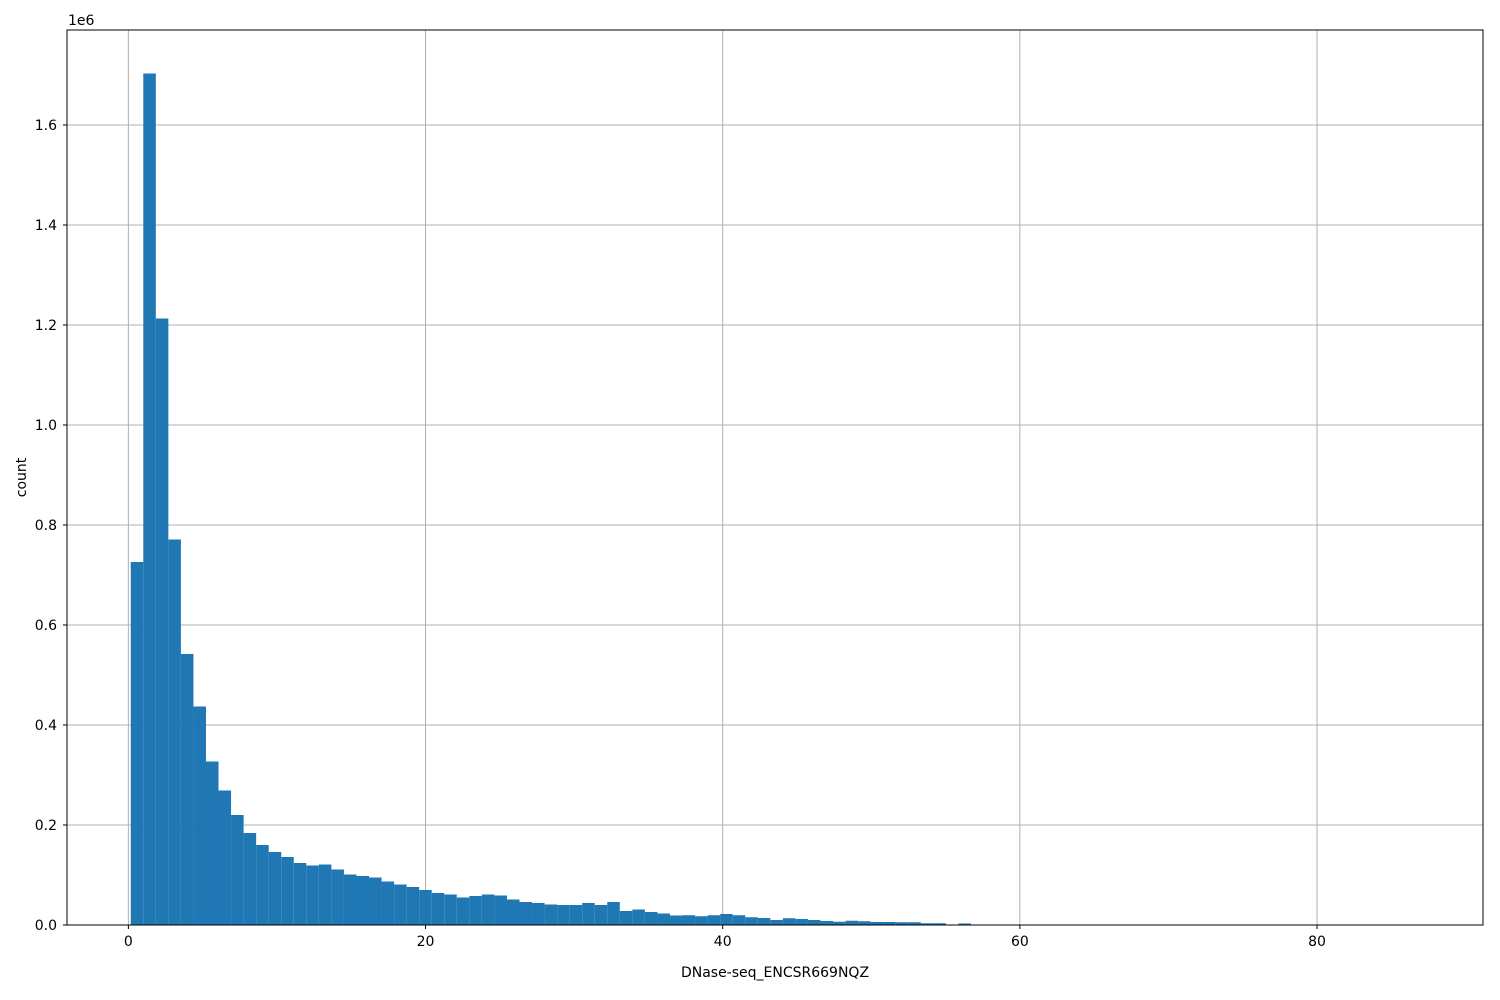  What do you see at coordinates (46, 926) in the screenshot?
I see `y-tick-label: 0.0` at bounding box center [46, 926].